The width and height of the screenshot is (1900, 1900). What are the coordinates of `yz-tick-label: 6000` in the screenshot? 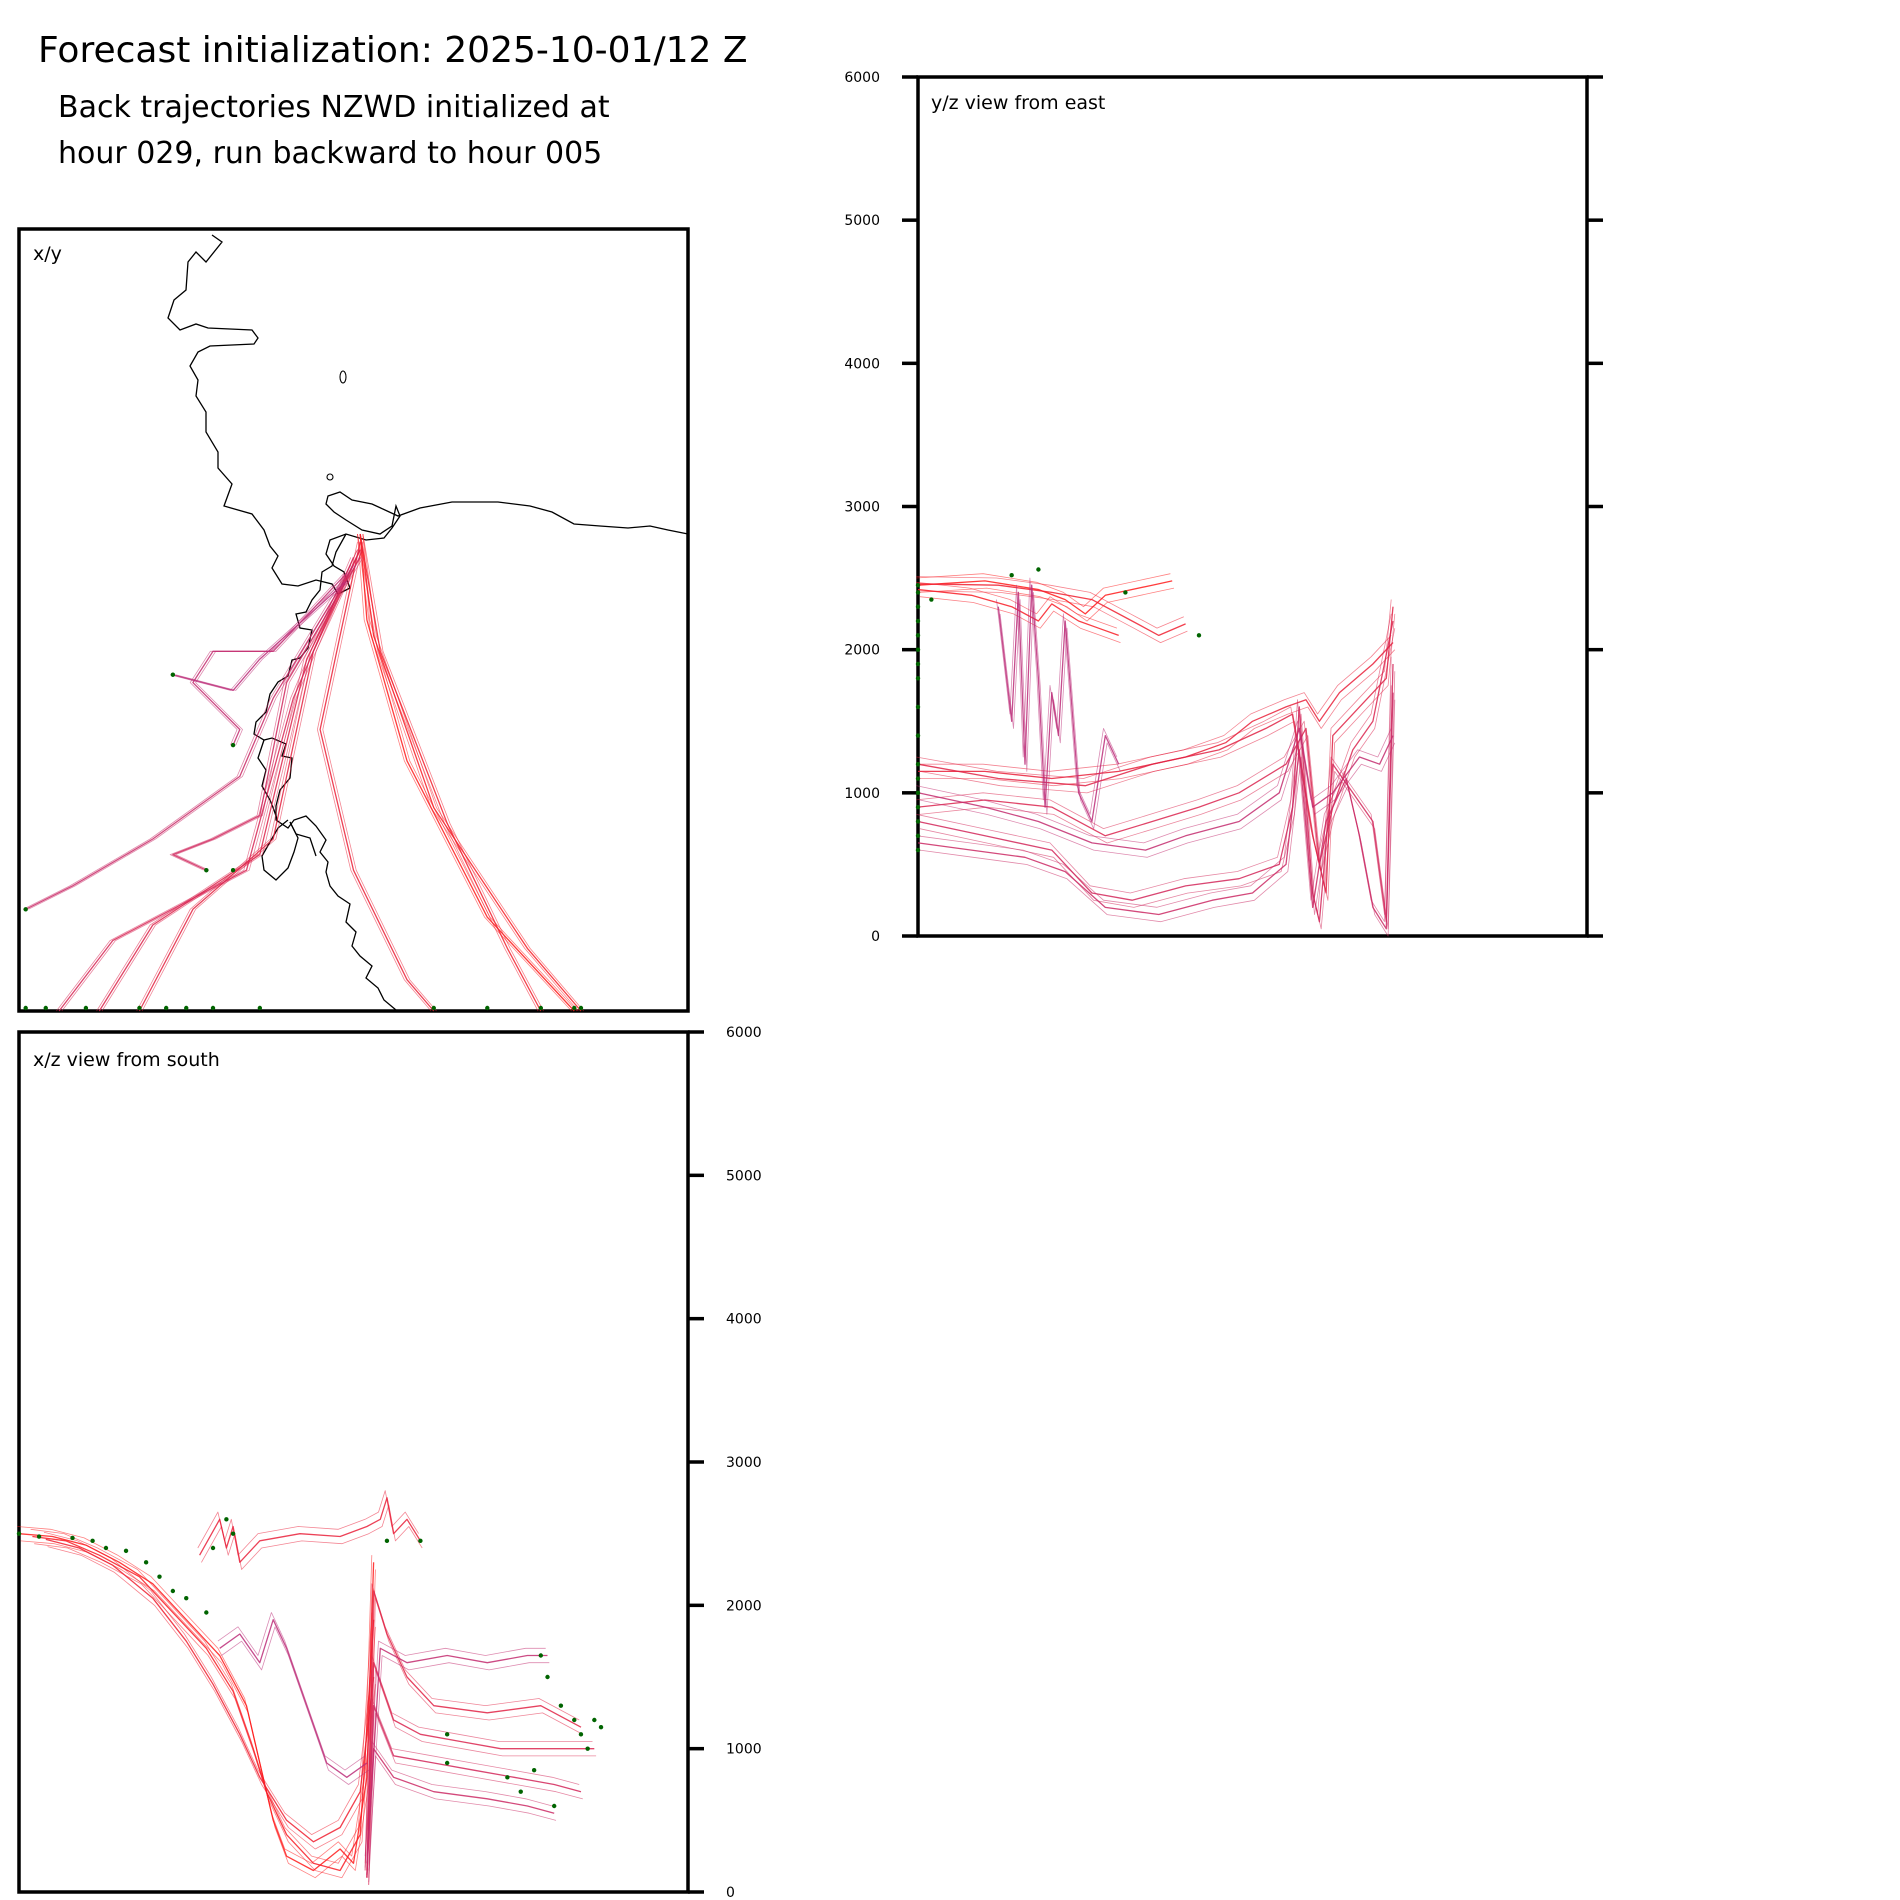 It's located at (862, 78).